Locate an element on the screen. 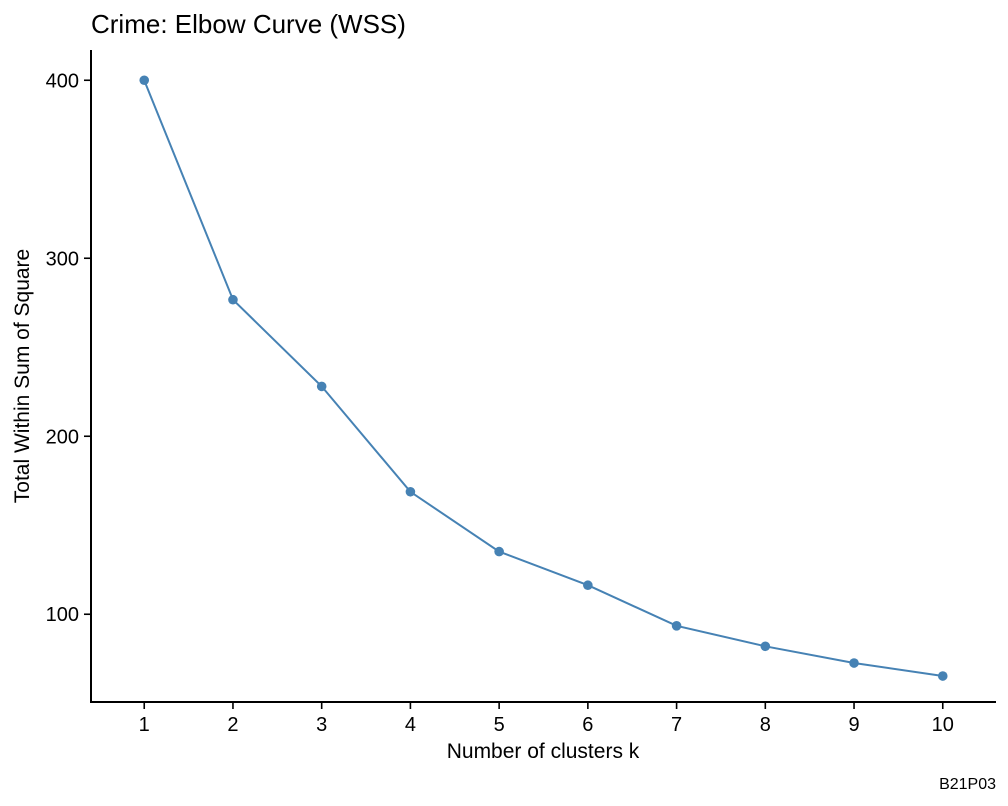 The height and width of the screenshot is (806, 1008). x-tick-label: 1 is located at coordinates (144, 725).